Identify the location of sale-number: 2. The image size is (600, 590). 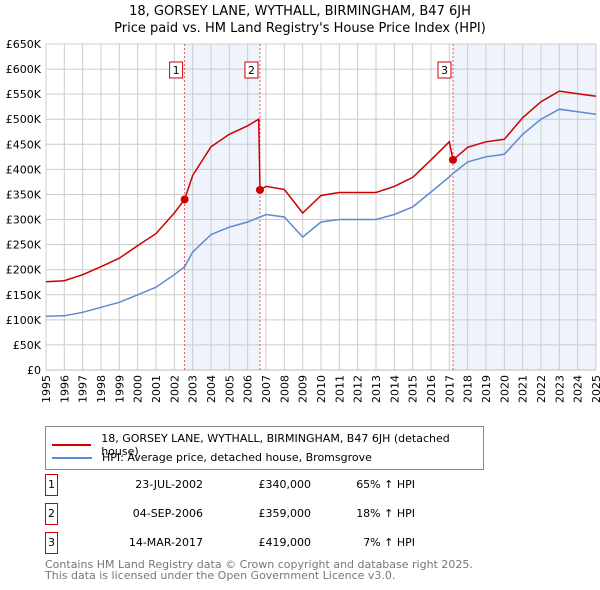
(51, 514).